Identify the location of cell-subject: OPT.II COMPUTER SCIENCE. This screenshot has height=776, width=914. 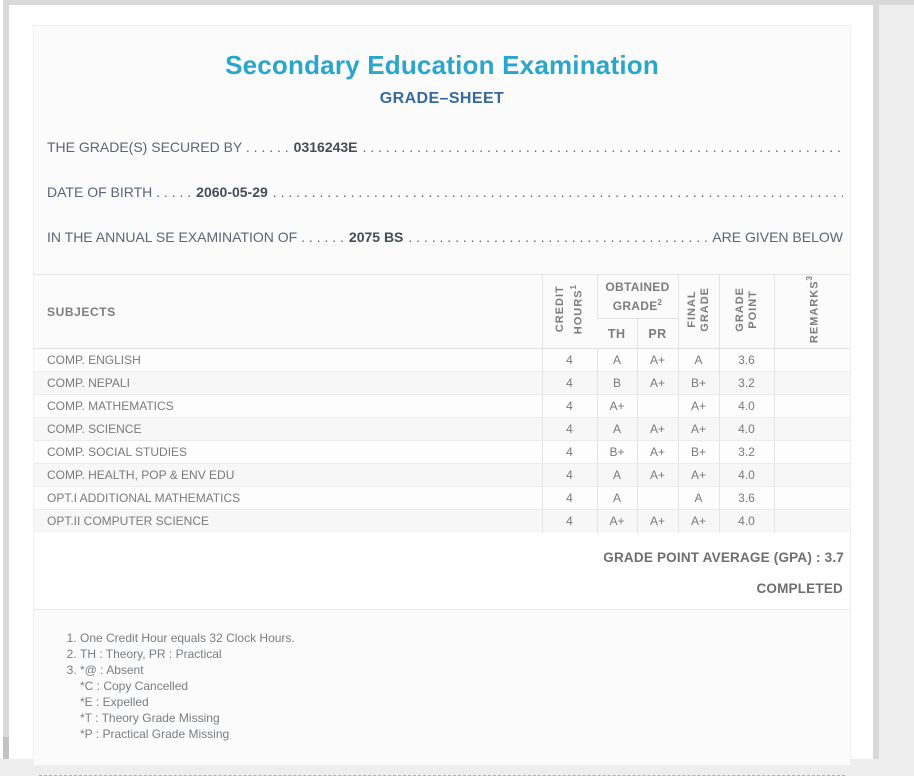
(288, 521).